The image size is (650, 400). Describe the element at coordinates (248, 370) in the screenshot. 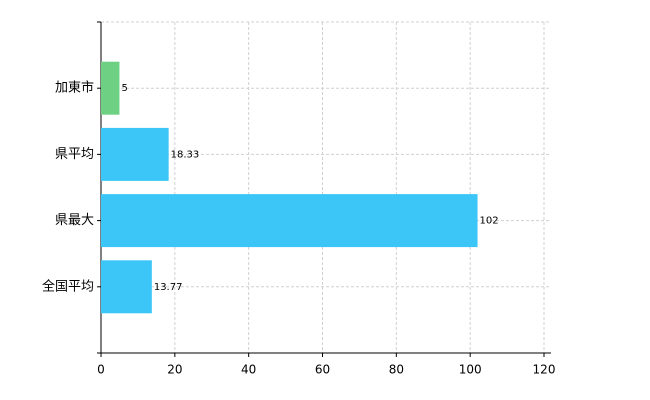

I see `x-tick-label: 40` at that location.